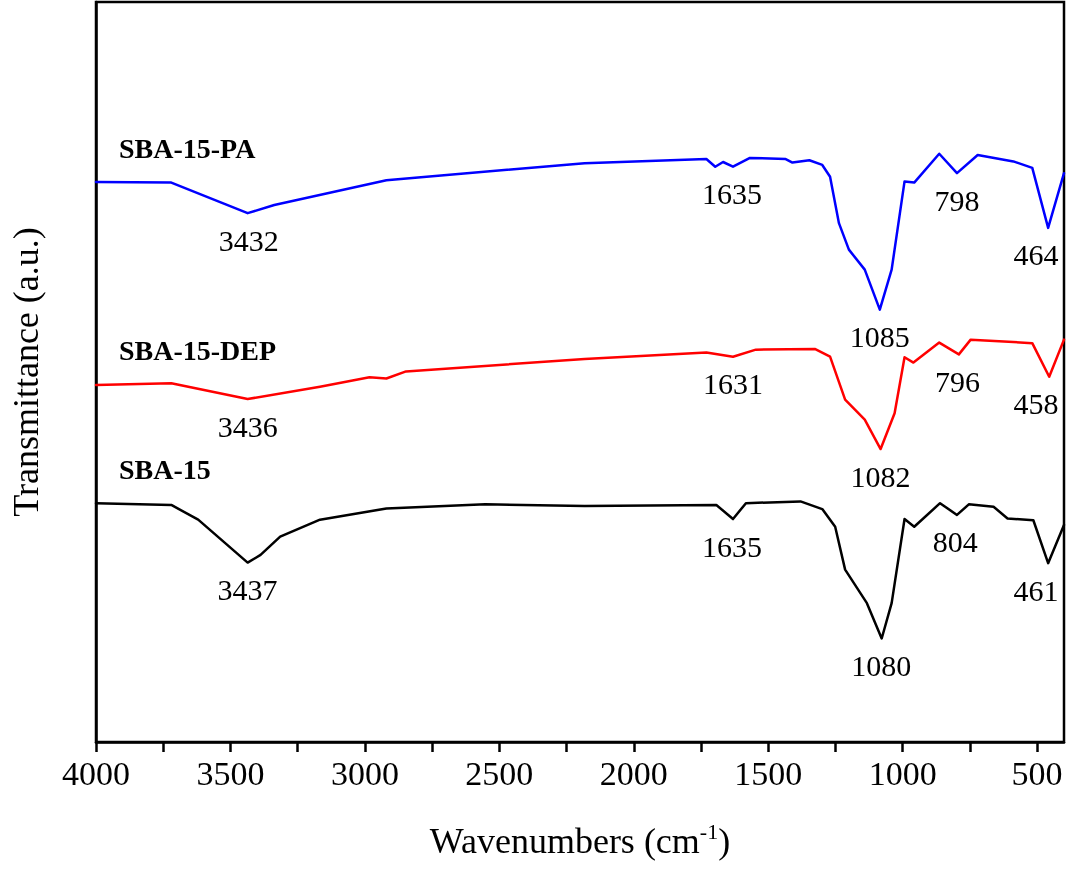  What do you see at coordinates (733, 384) in the screenshot?
I see `annotation: 1631` at bounding box center [733, 384].